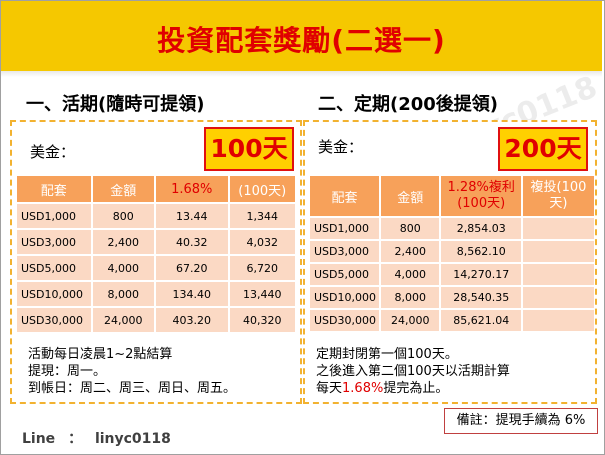  I want to click on table-cell: 40.32, so click(191, 242).